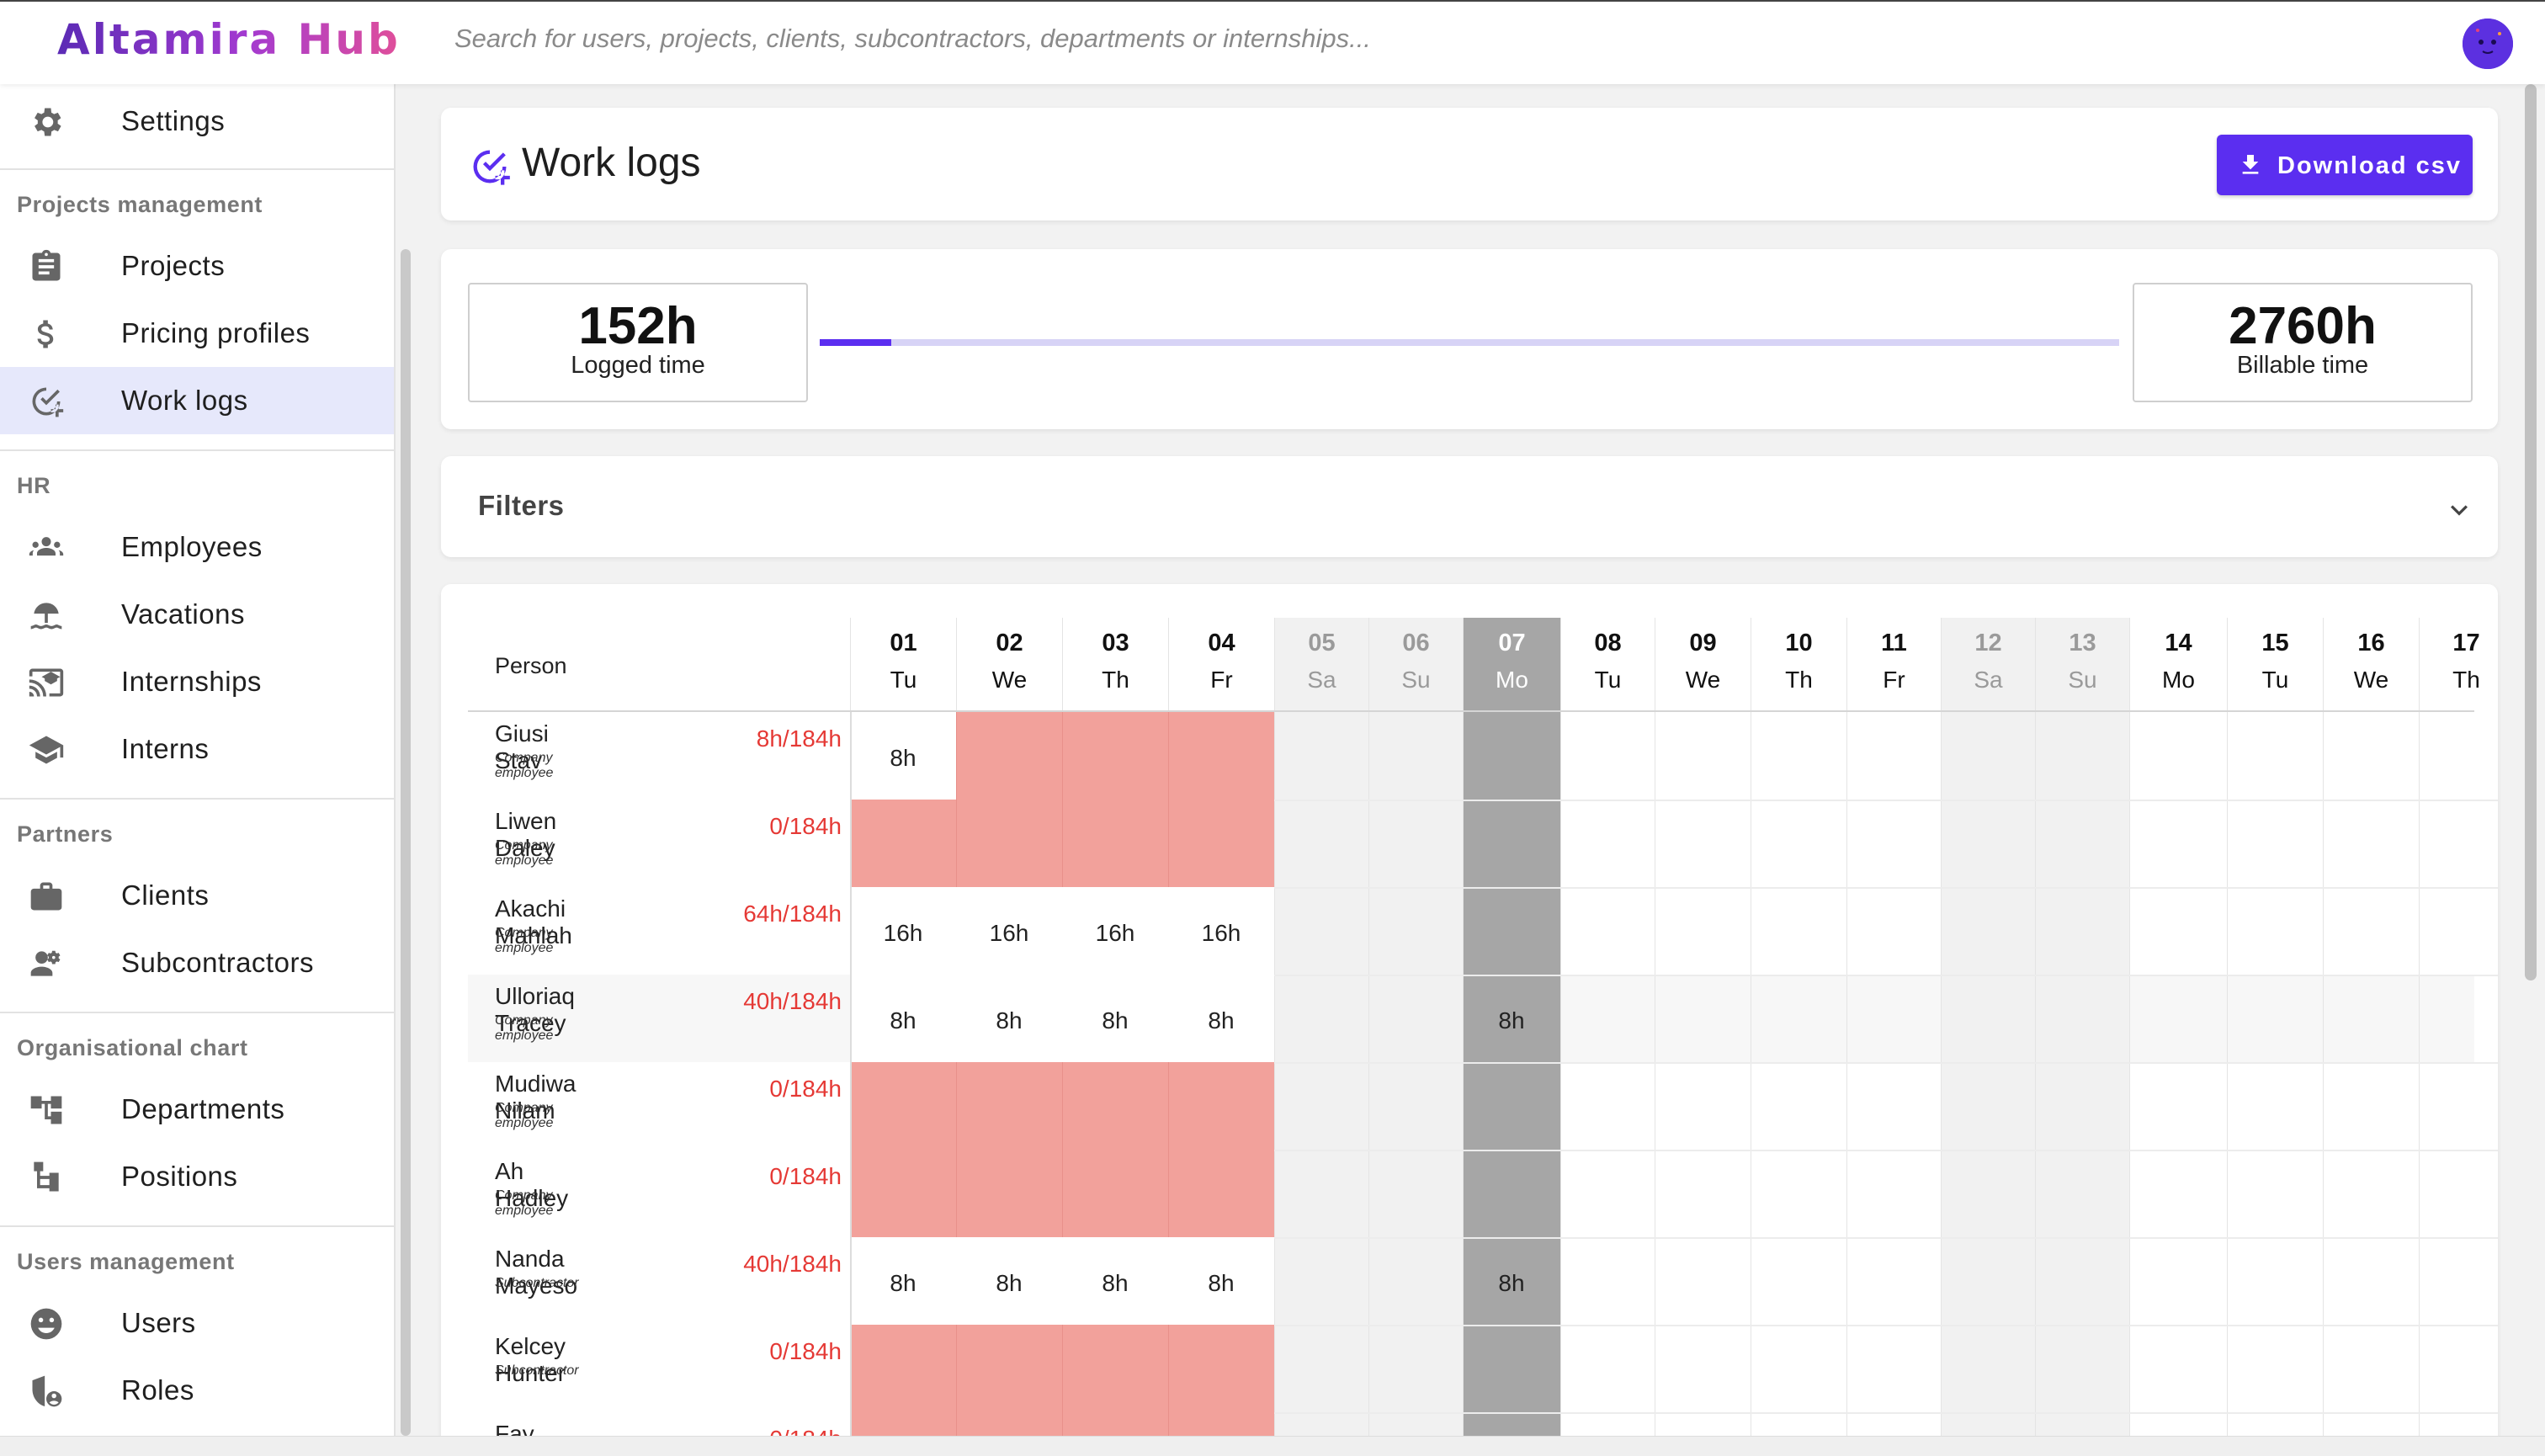 The width and height of the screenshot is (2545, 1456). Describe the element at coordinates (1221, 665) in the screenshot. I see `day-header-04: 04 Fr` at that location.